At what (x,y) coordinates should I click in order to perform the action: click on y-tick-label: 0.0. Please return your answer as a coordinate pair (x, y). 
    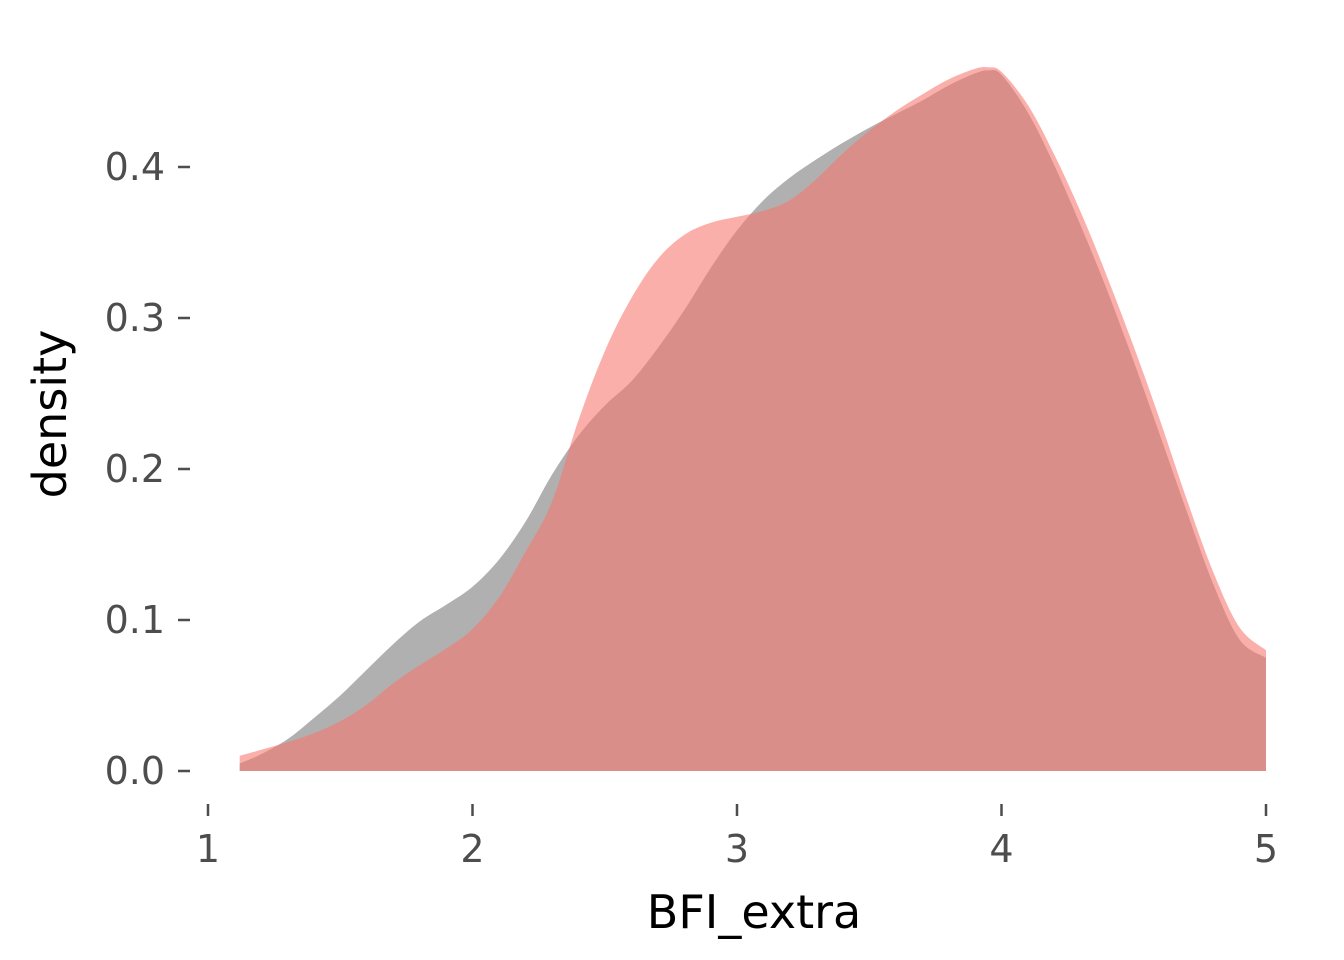
    Looking at the image, I should click on (135, 771).